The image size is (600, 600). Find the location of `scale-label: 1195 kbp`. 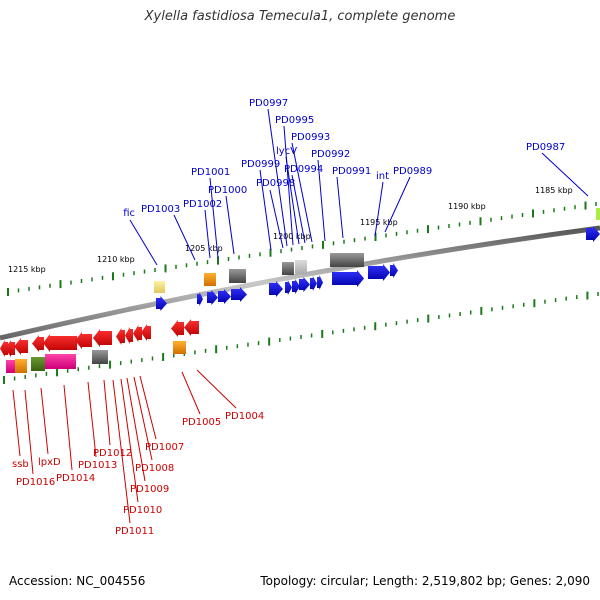

scale-label: 1195 kbp is located at coordinates (379, 222).